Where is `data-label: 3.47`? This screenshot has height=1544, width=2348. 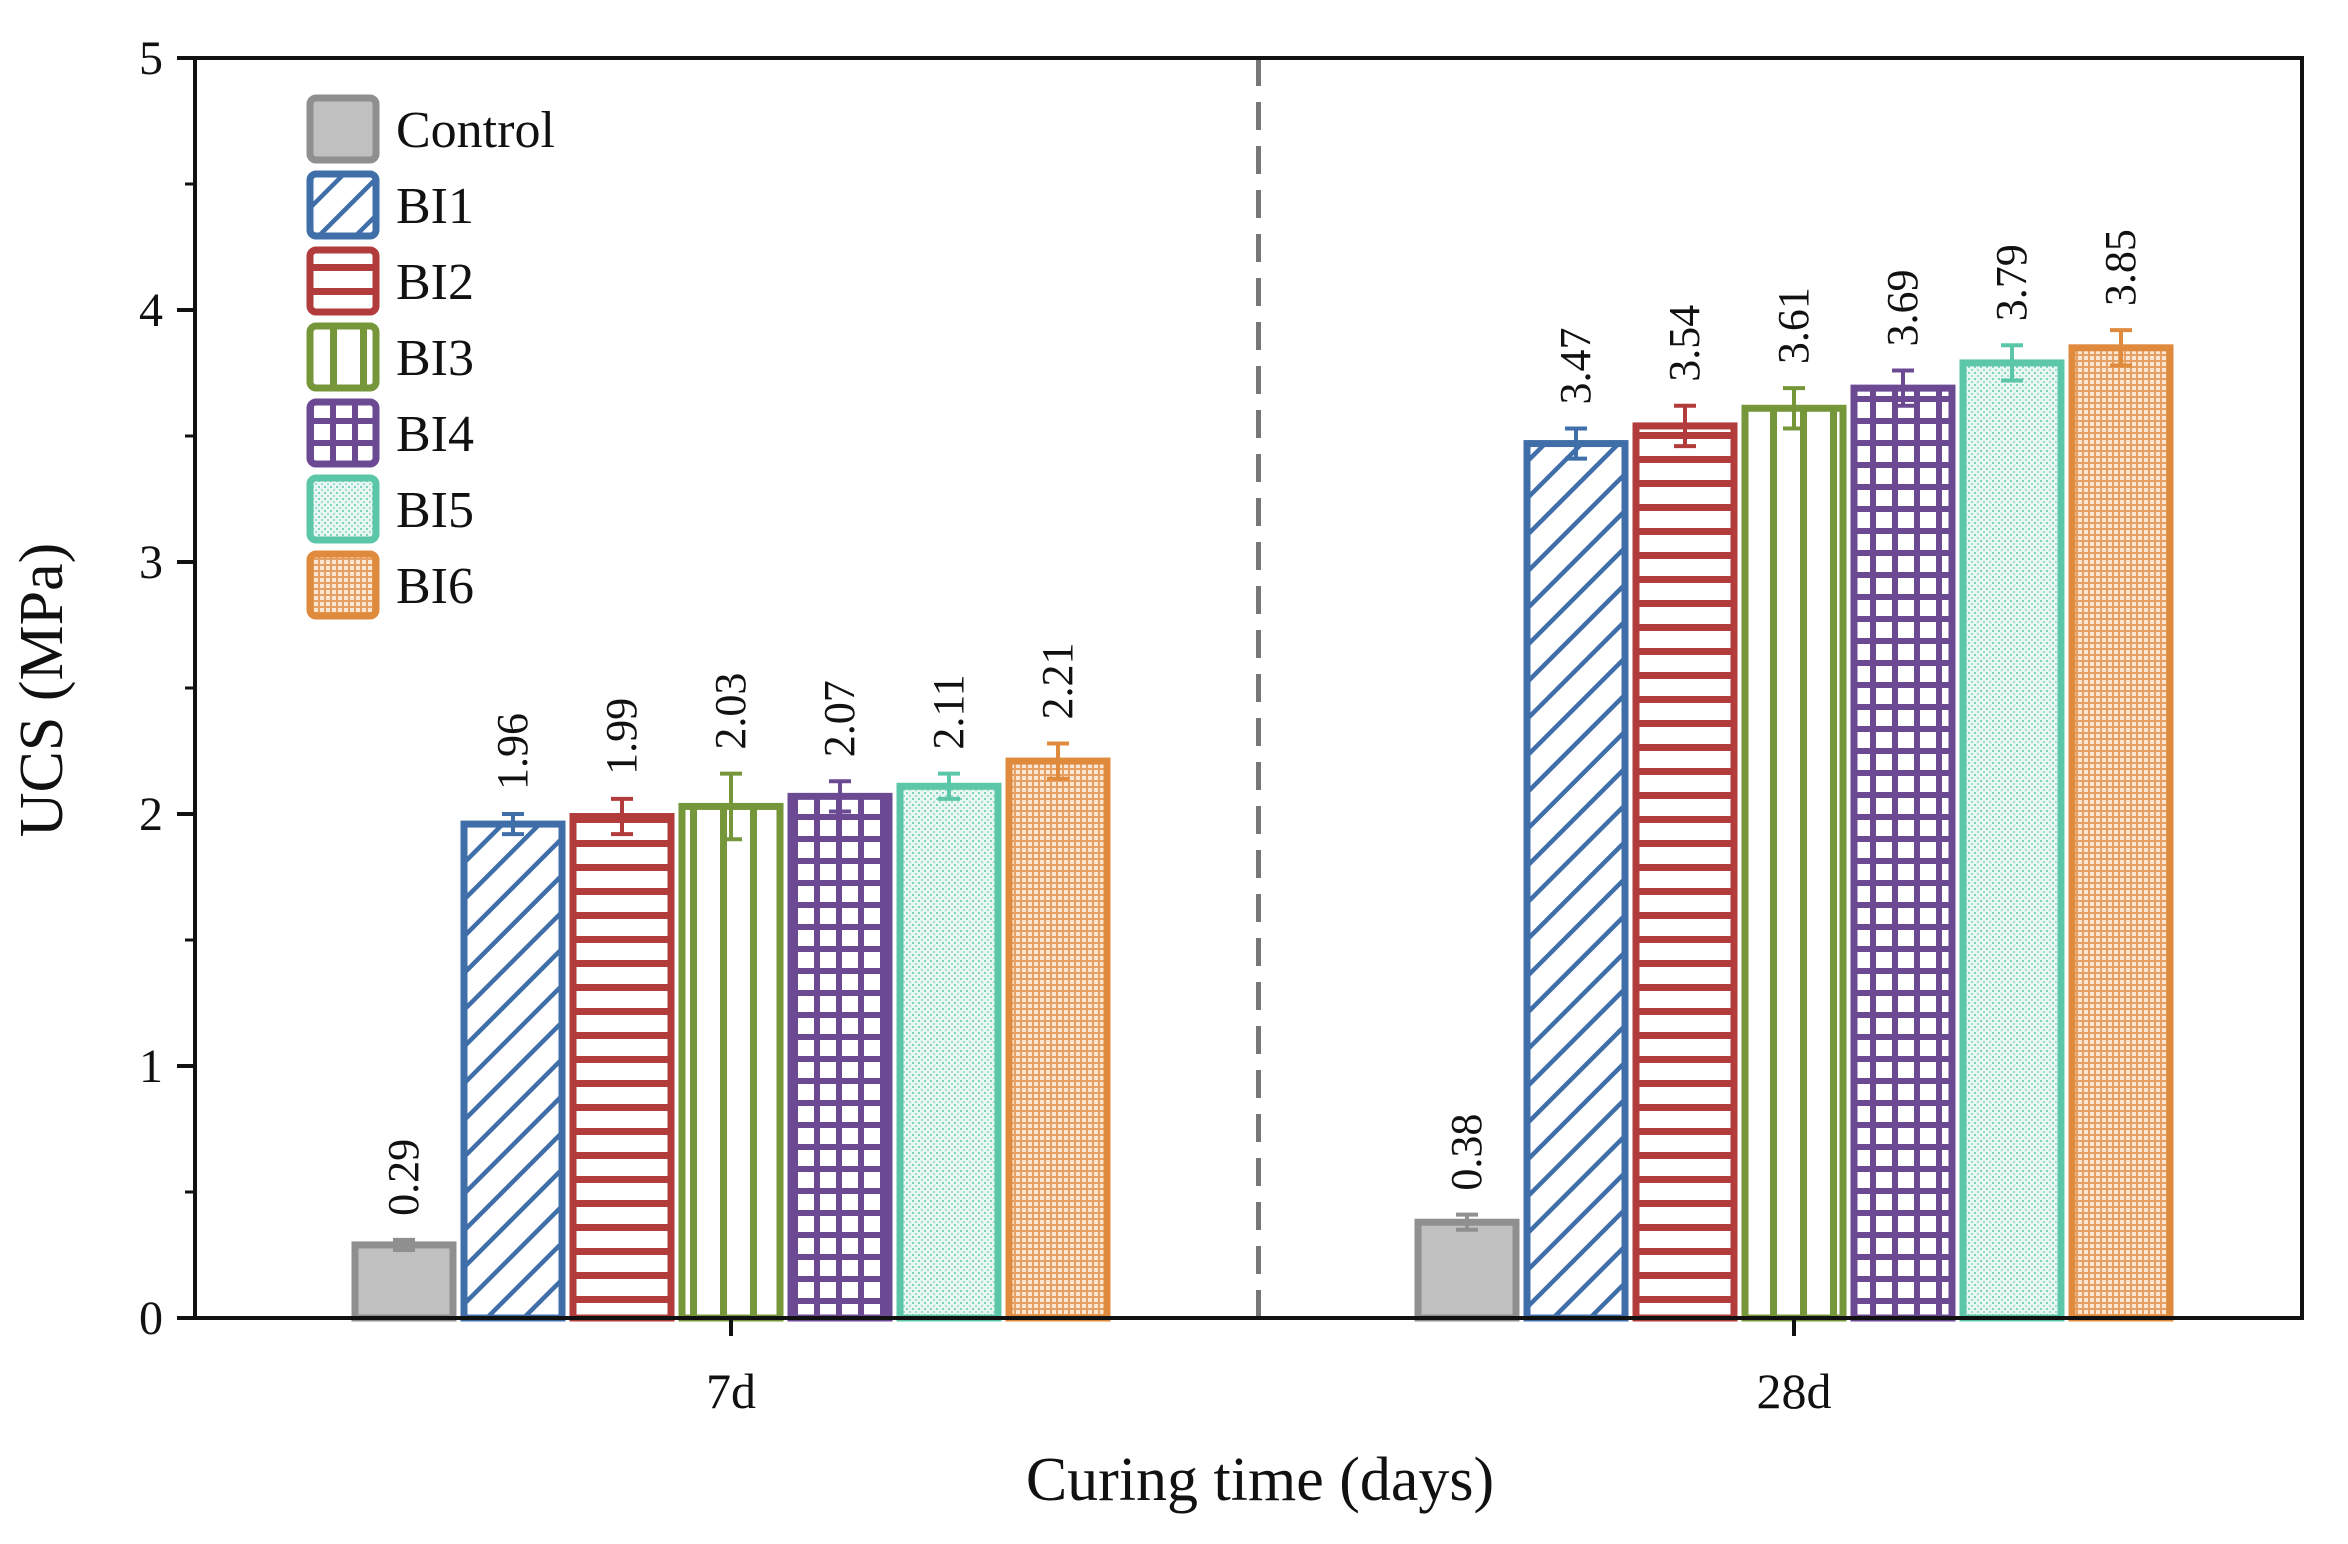 data-label: 3.47 is located at coordinates (1575, 365).